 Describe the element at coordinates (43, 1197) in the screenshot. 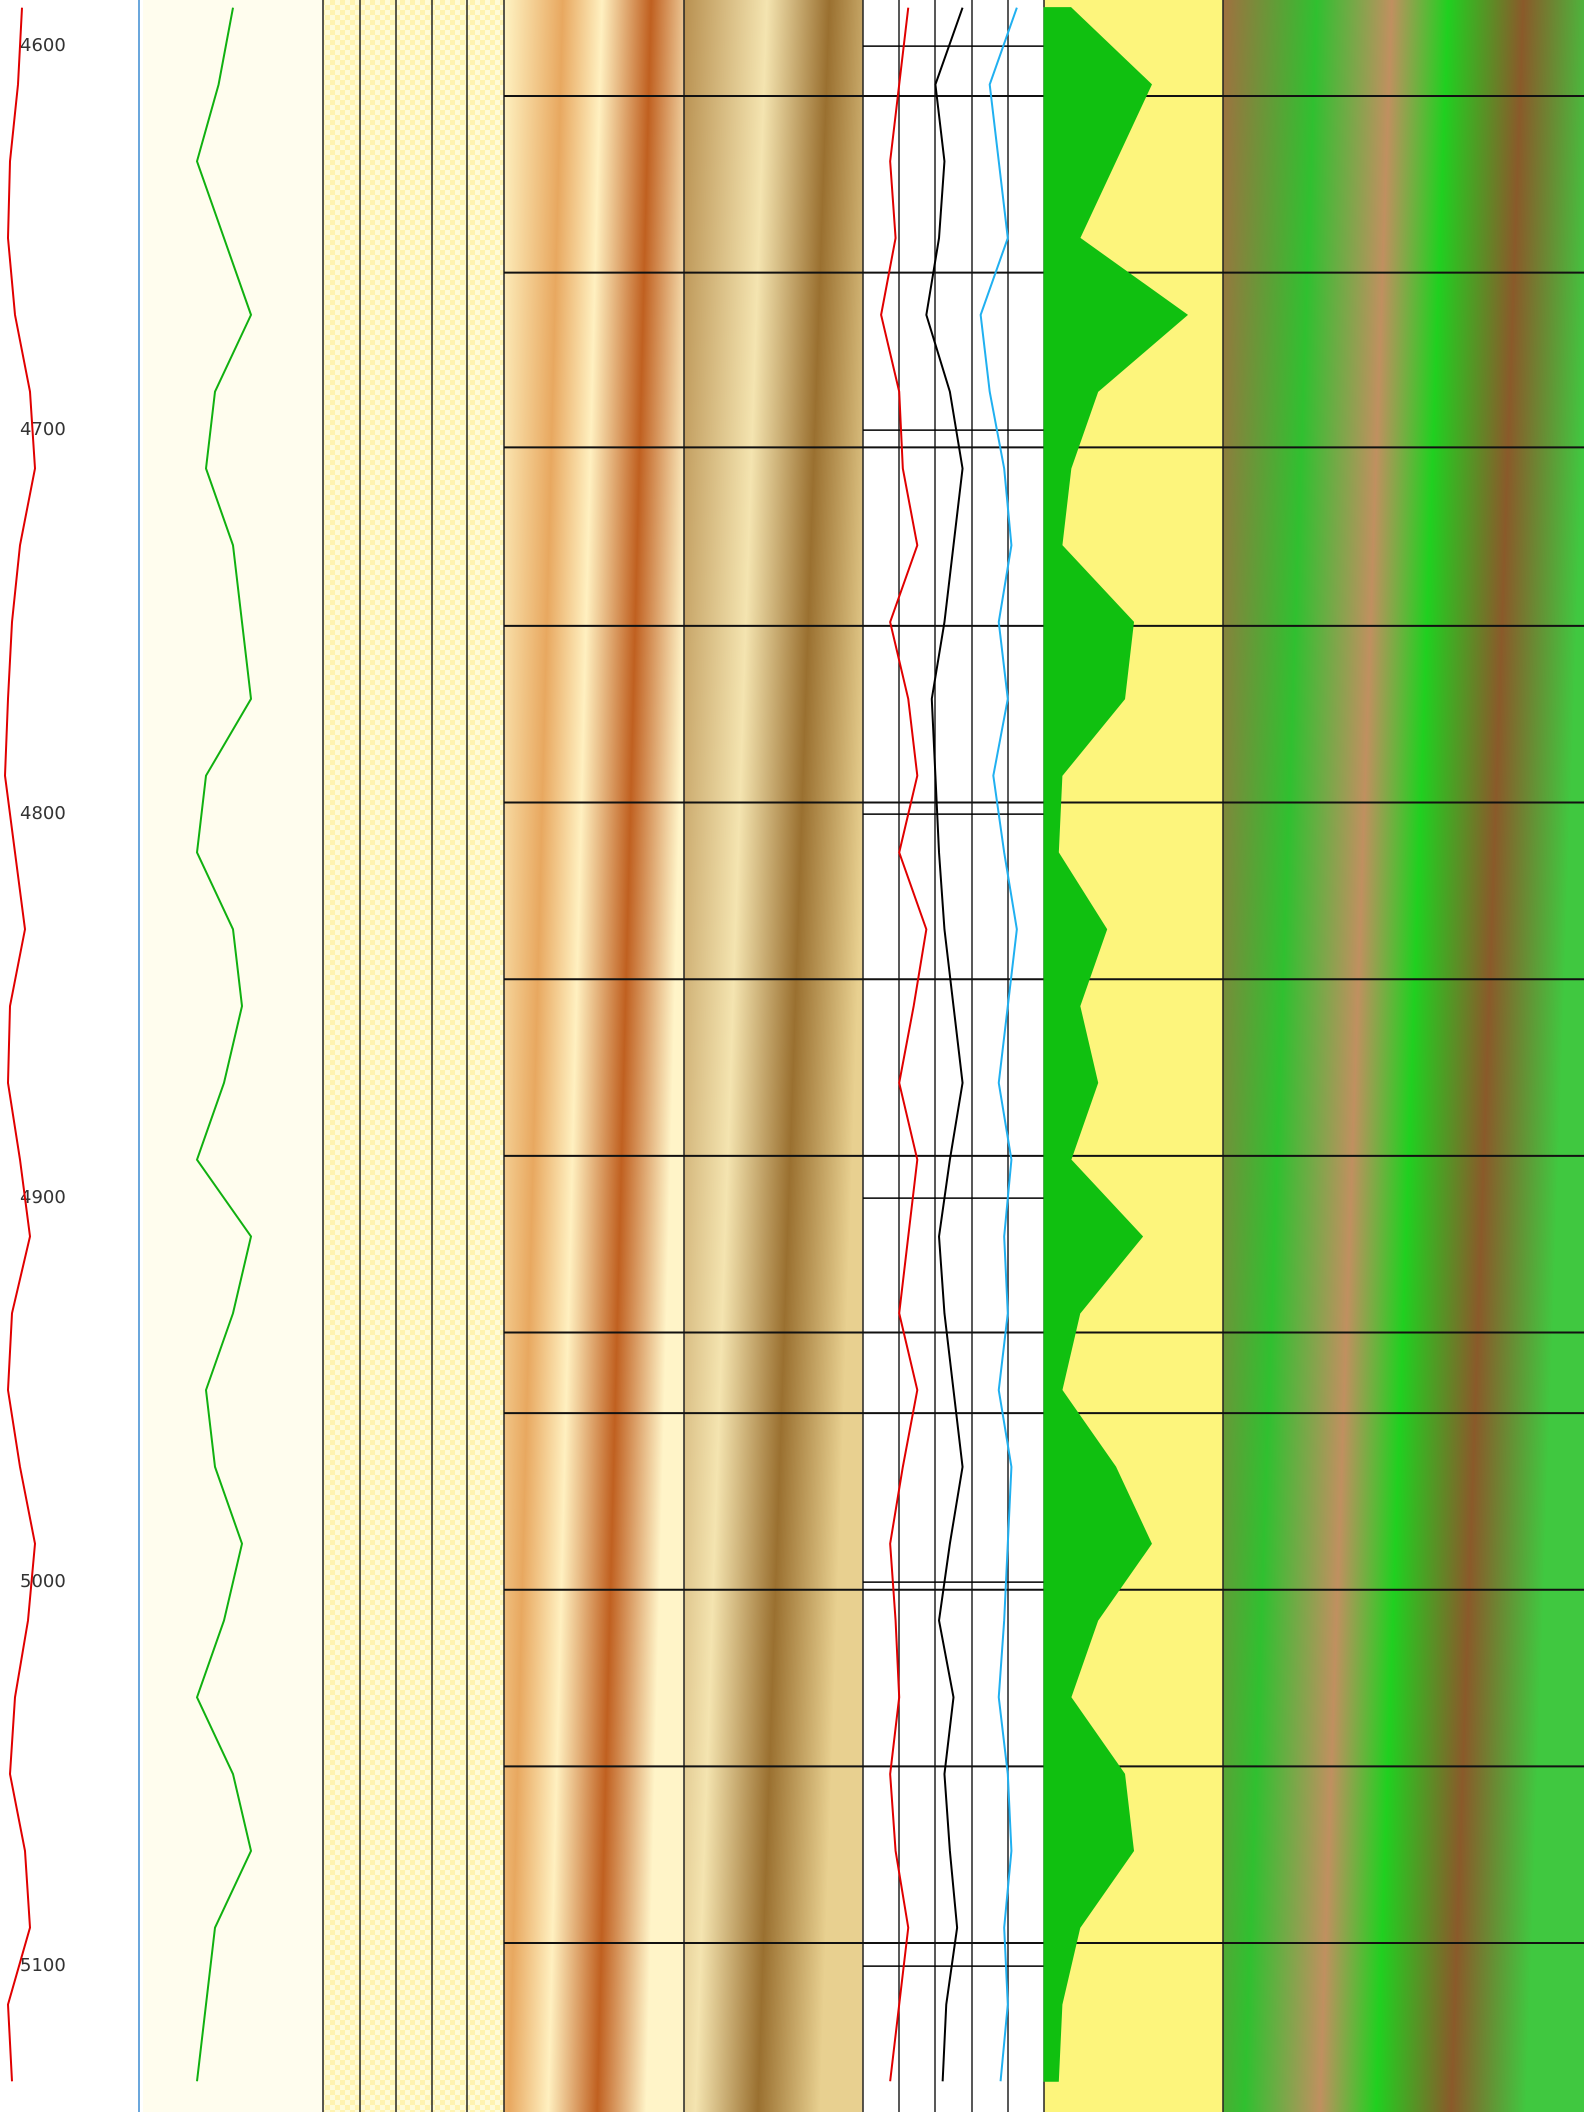

I see `depth-label: 4900` at that location.